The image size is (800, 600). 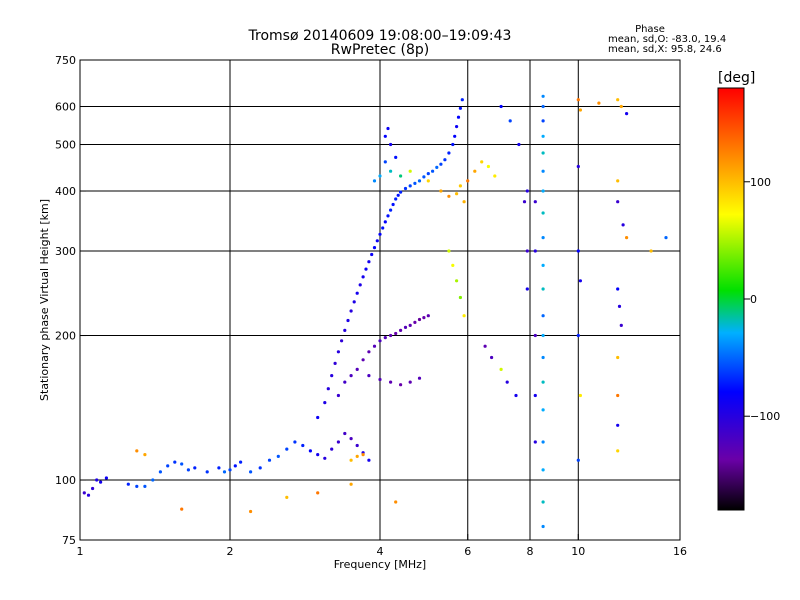 I want to click on x-tick-label: 6, so click(x=467, y=551).